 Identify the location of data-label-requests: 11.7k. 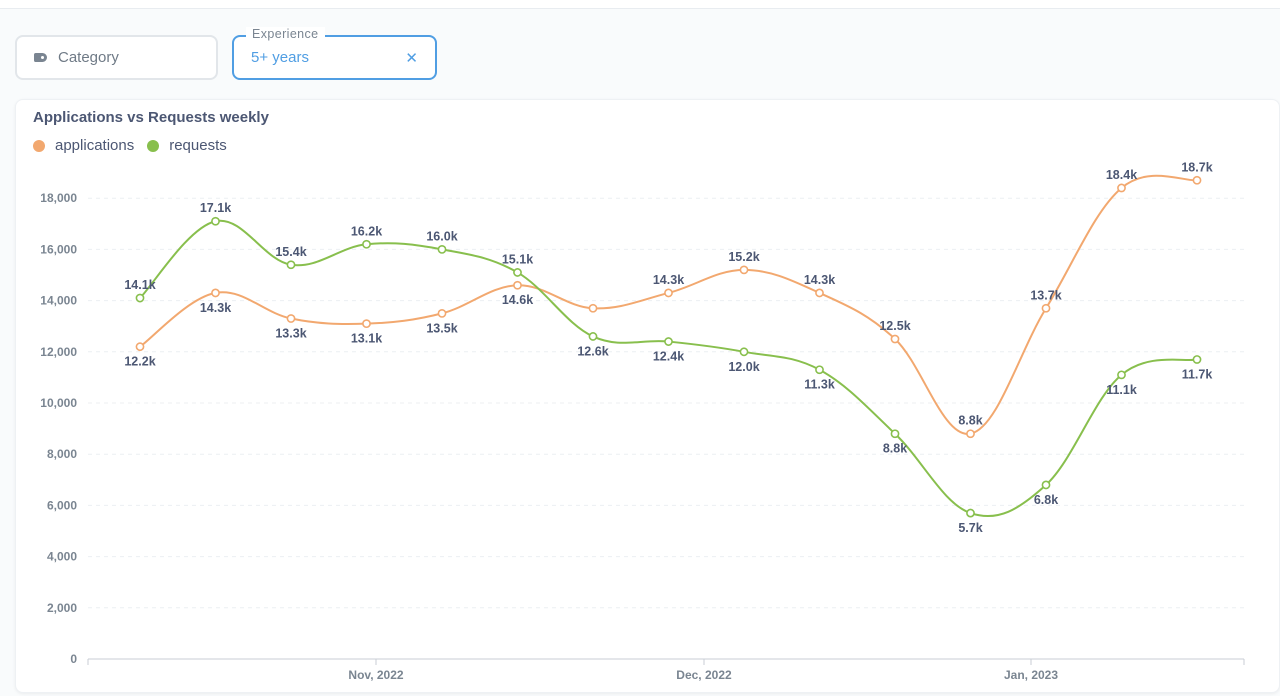
(1197, 374).